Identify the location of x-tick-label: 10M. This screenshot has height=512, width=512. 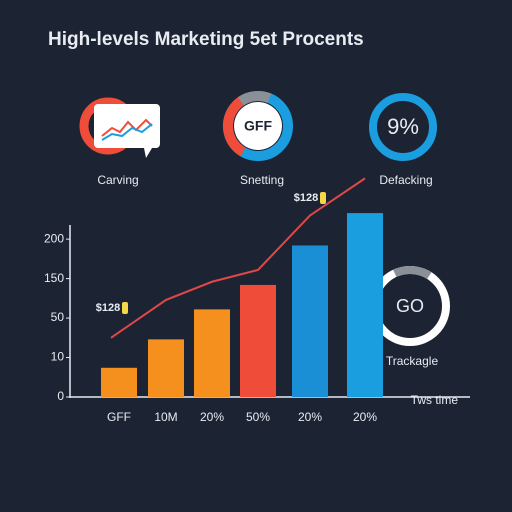
(165, 417).